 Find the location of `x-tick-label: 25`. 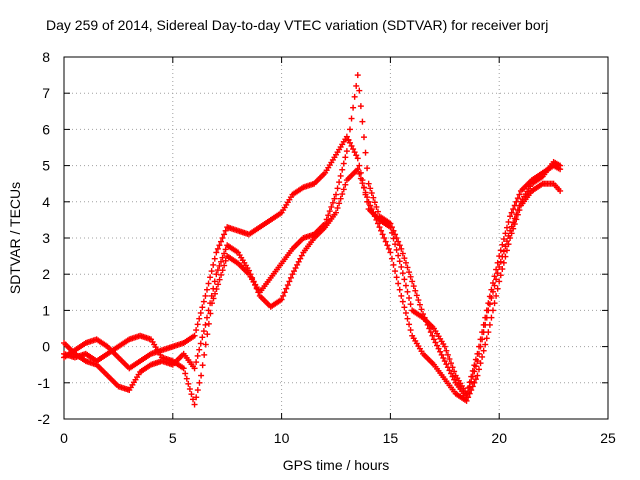

x-tick-label: 25 is located at coordinates (608, 438).